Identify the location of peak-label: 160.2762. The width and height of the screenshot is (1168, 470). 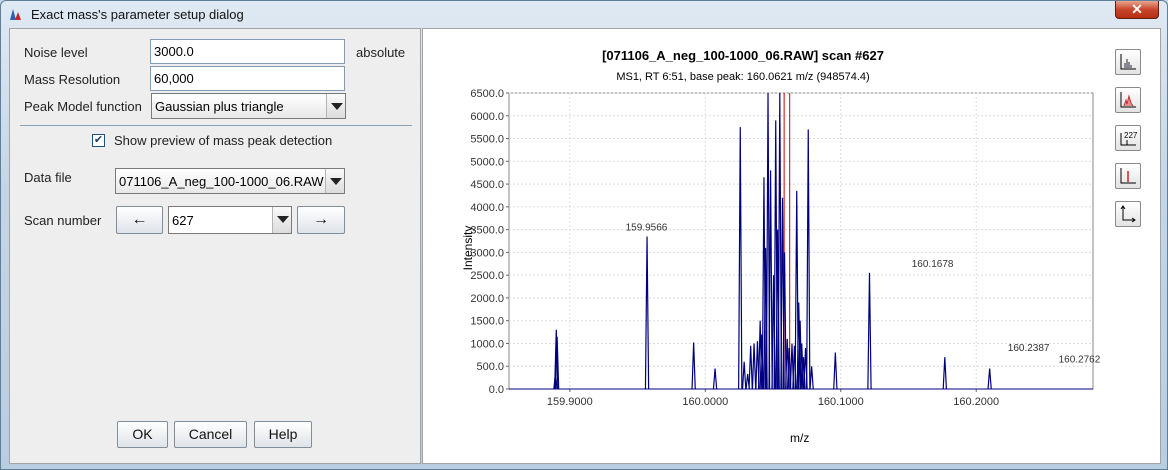
(1080, 360).